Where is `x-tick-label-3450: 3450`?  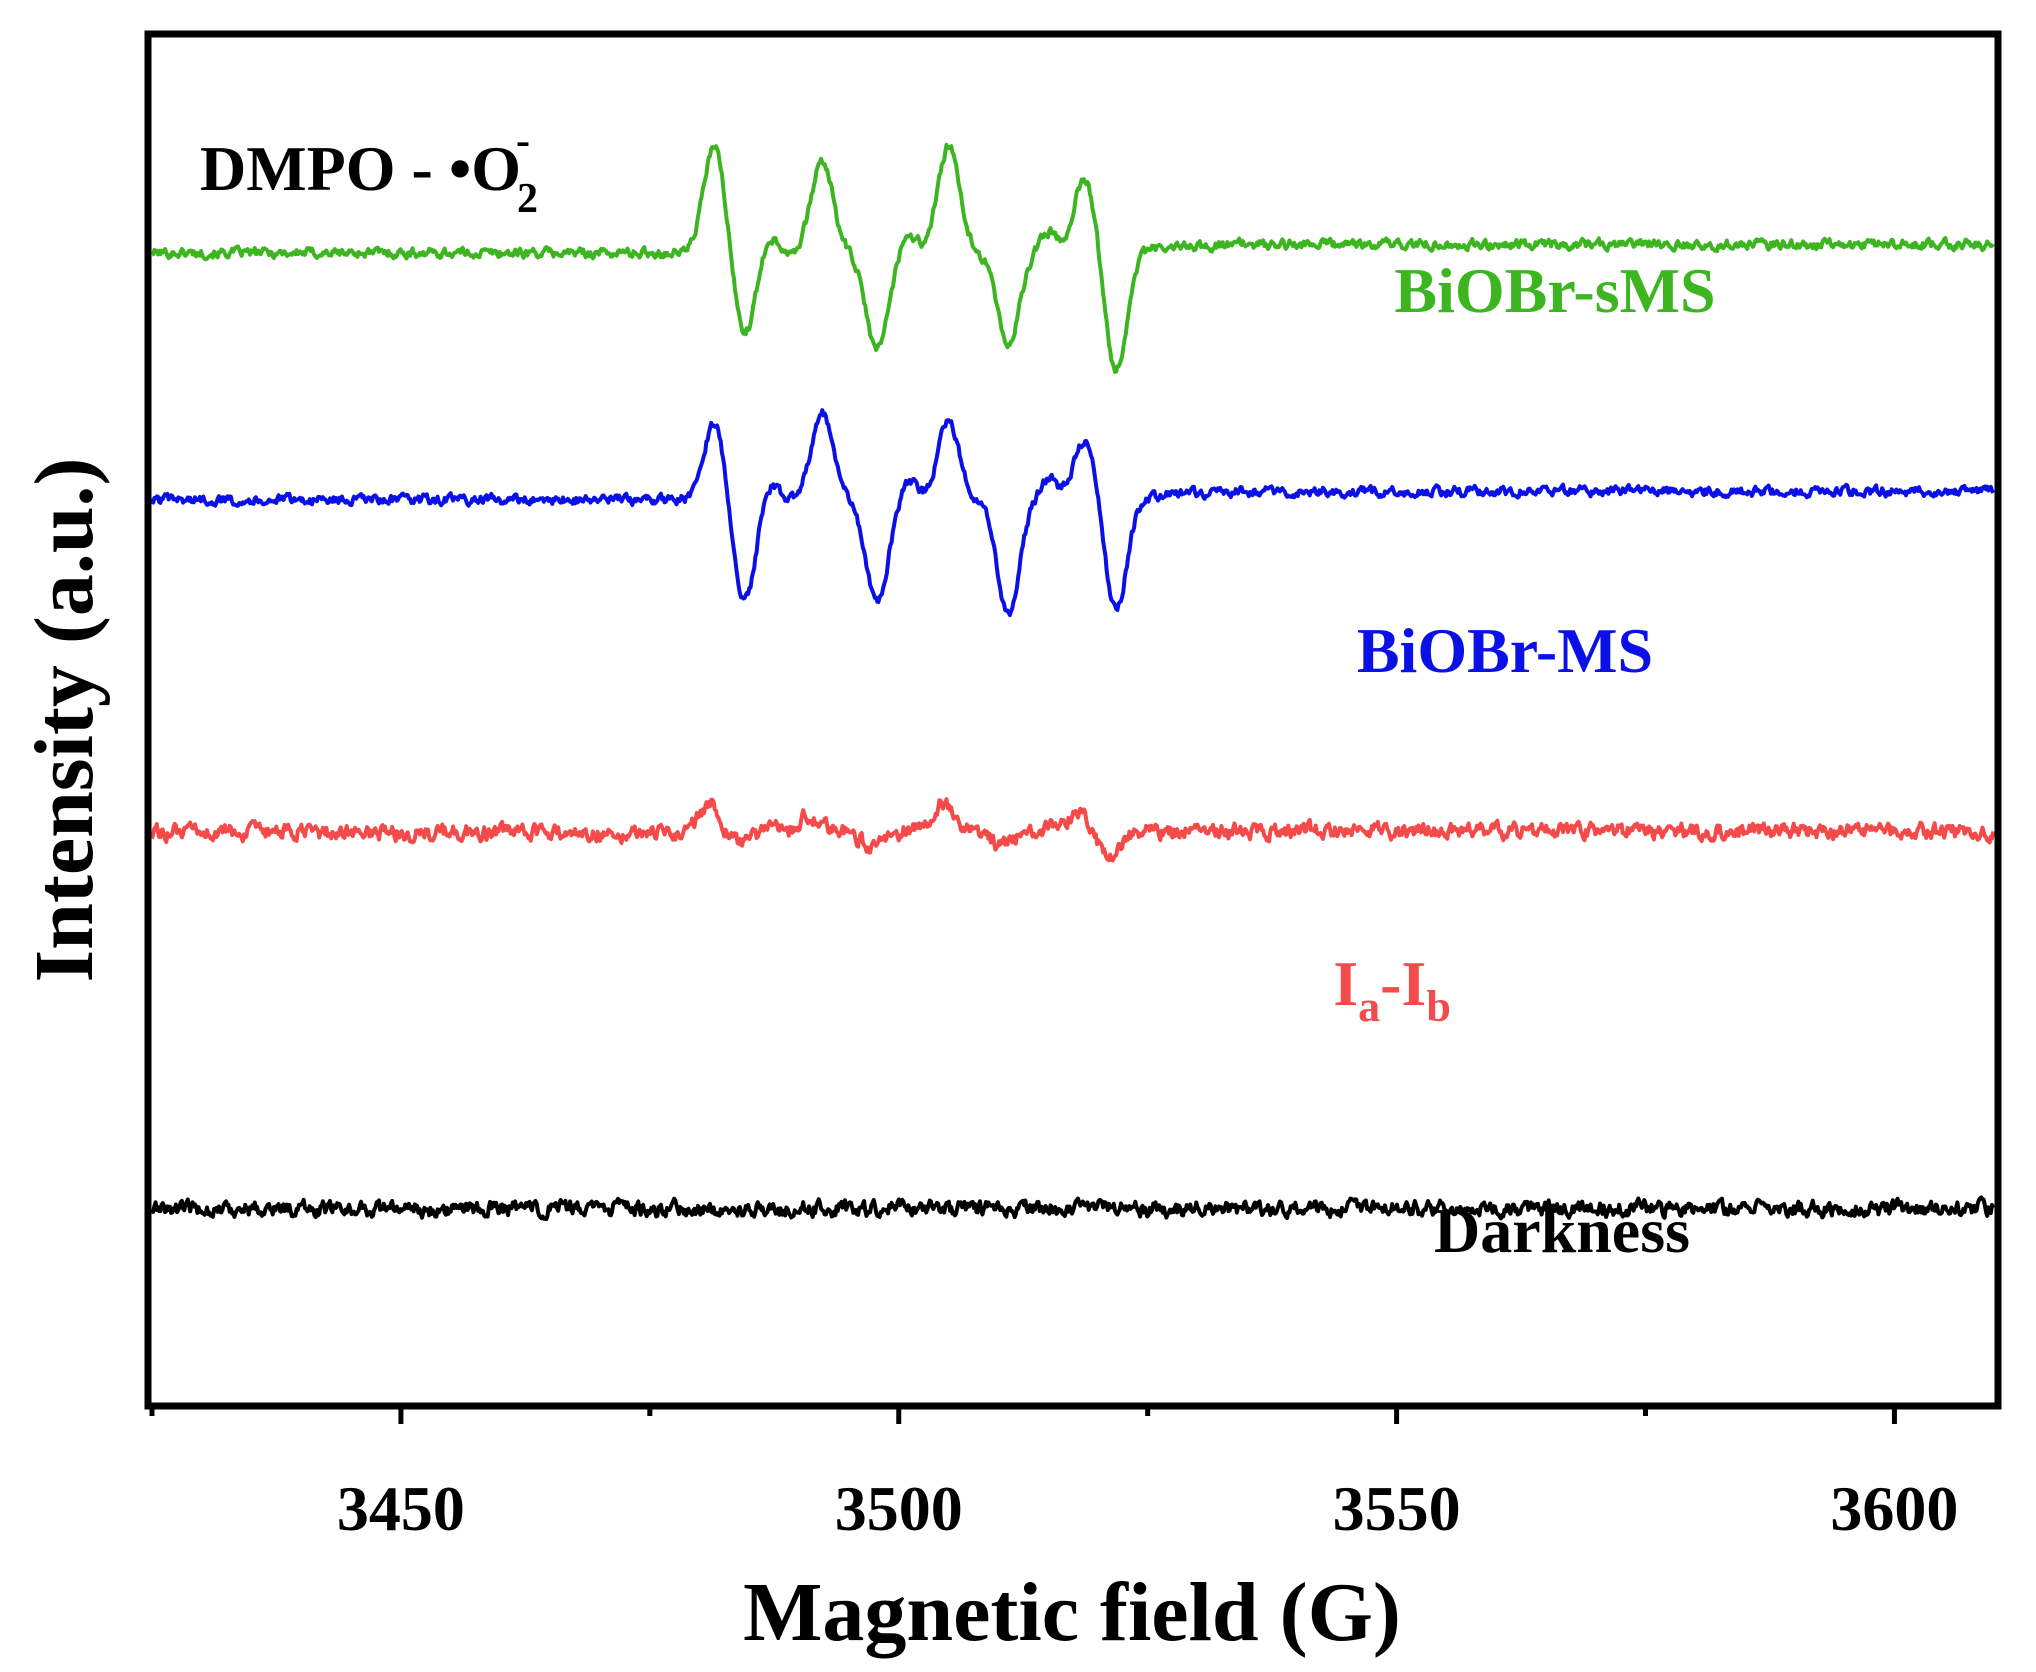 x-tick-label-3450: 3450 is located at coordinates (401, 1508).